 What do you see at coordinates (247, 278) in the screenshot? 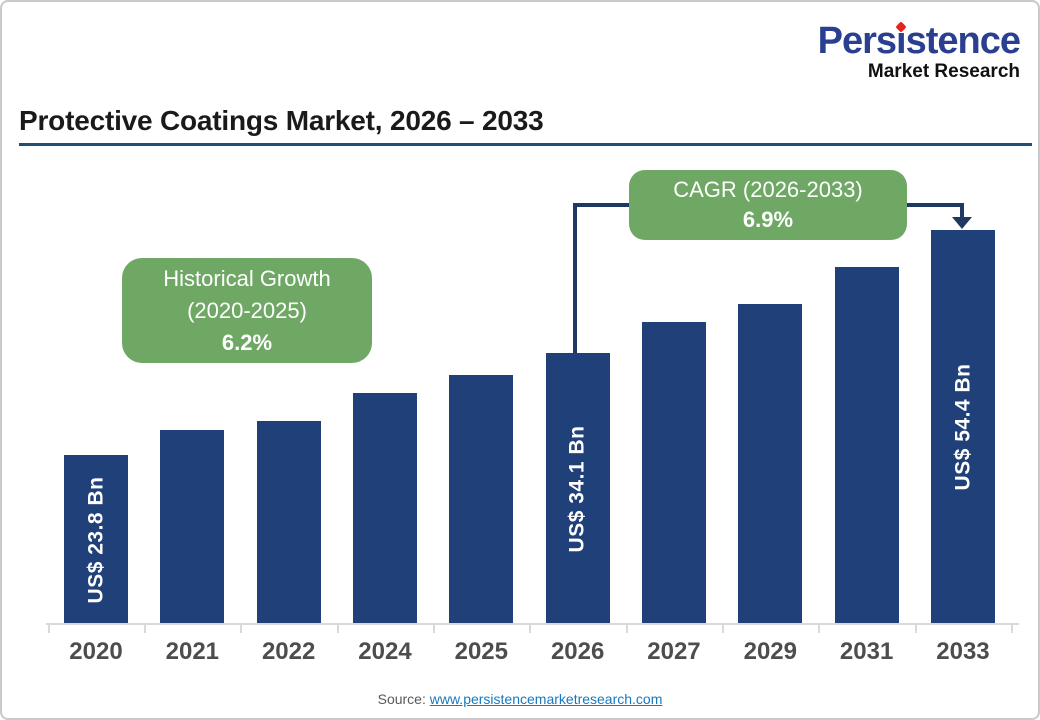
I see `callout-line: Historical Growth` at bounding box center [247, 278].